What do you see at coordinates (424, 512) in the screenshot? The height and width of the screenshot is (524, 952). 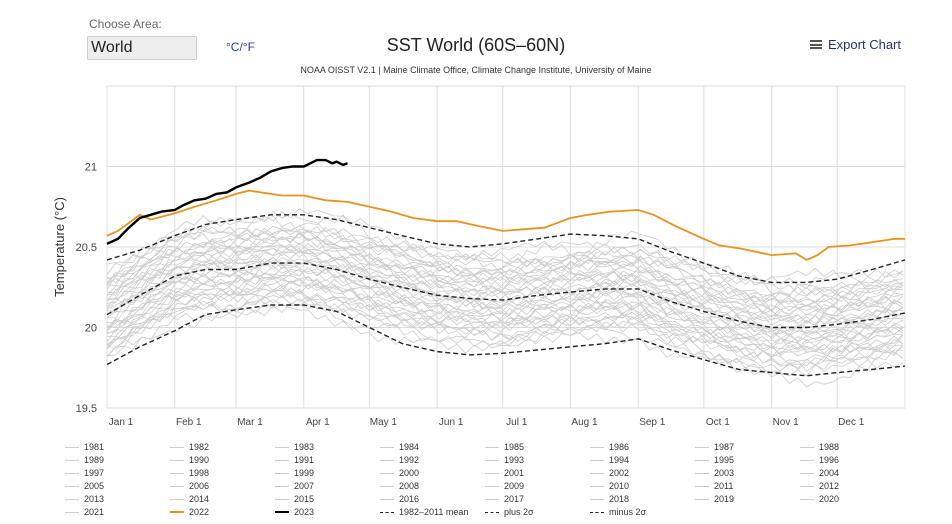 I see `legend-item: 1982–2011 mean` at bounding box center [424, 512].